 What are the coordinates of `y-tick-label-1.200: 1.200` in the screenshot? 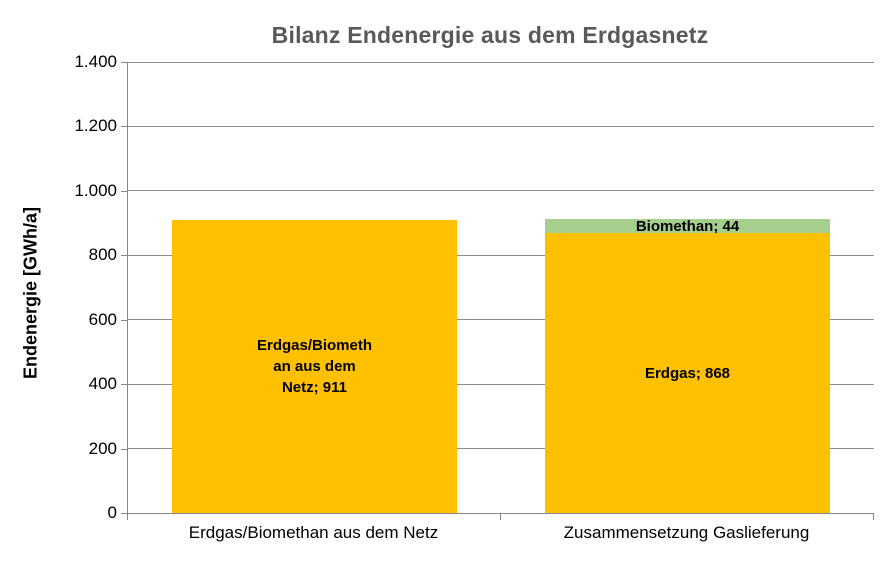 It's located at (95, 126).